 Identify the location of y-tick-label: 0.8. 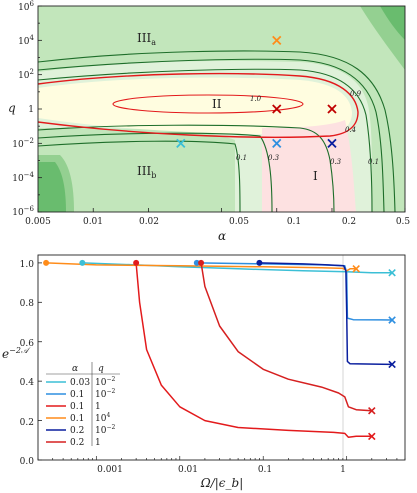
(27, 304).